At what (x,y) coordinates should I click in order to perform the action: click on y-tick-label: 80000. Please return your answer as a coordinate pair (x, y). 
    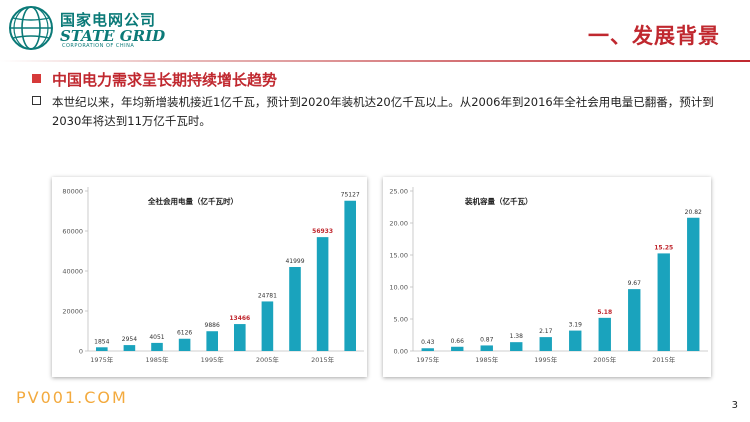
    Looking at the image, I should click on (72, 192).